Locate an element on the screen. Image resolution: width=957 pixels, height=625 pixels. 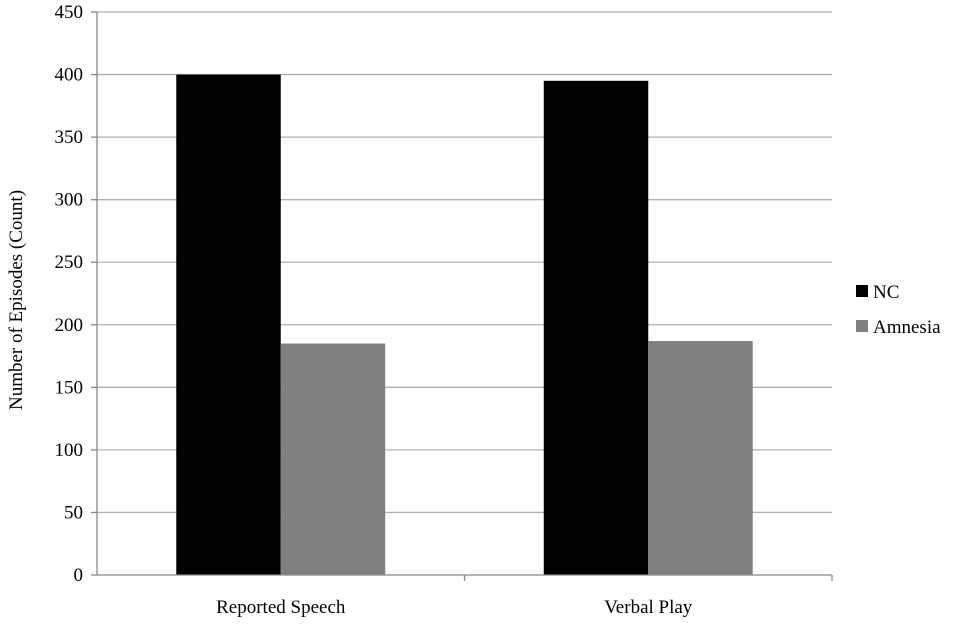
legend-swatch-amnesia is located at coordinates (862, 326).